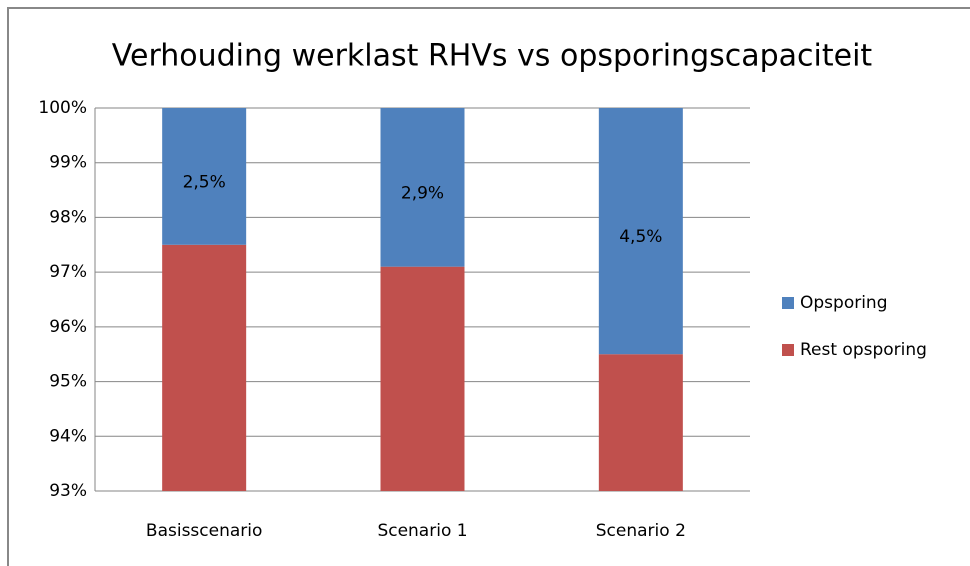  I want to click on y-tick-label: 99%, so click(68, 163).